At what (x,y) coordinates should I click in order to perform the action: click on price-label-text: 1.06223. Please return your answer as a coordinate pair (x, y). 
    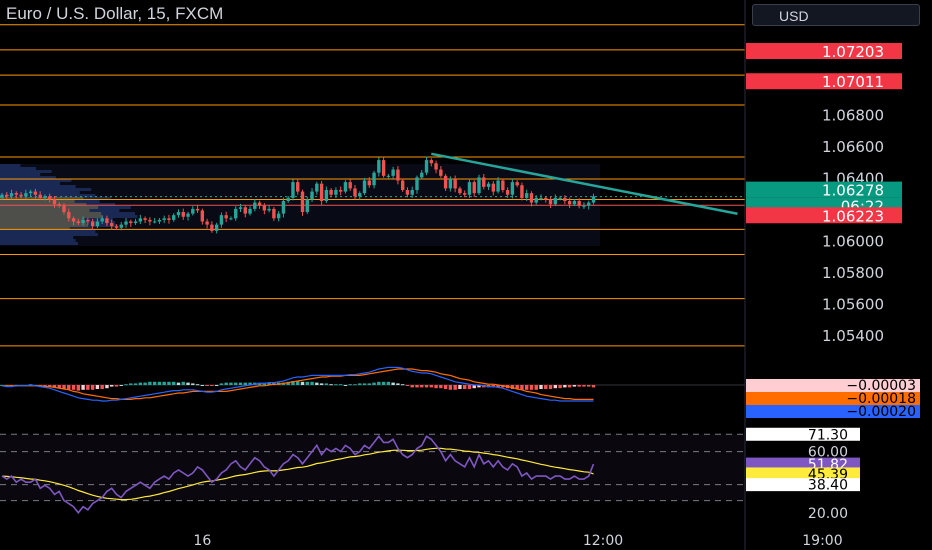
    Looking at the image, I should click on (853, 216).